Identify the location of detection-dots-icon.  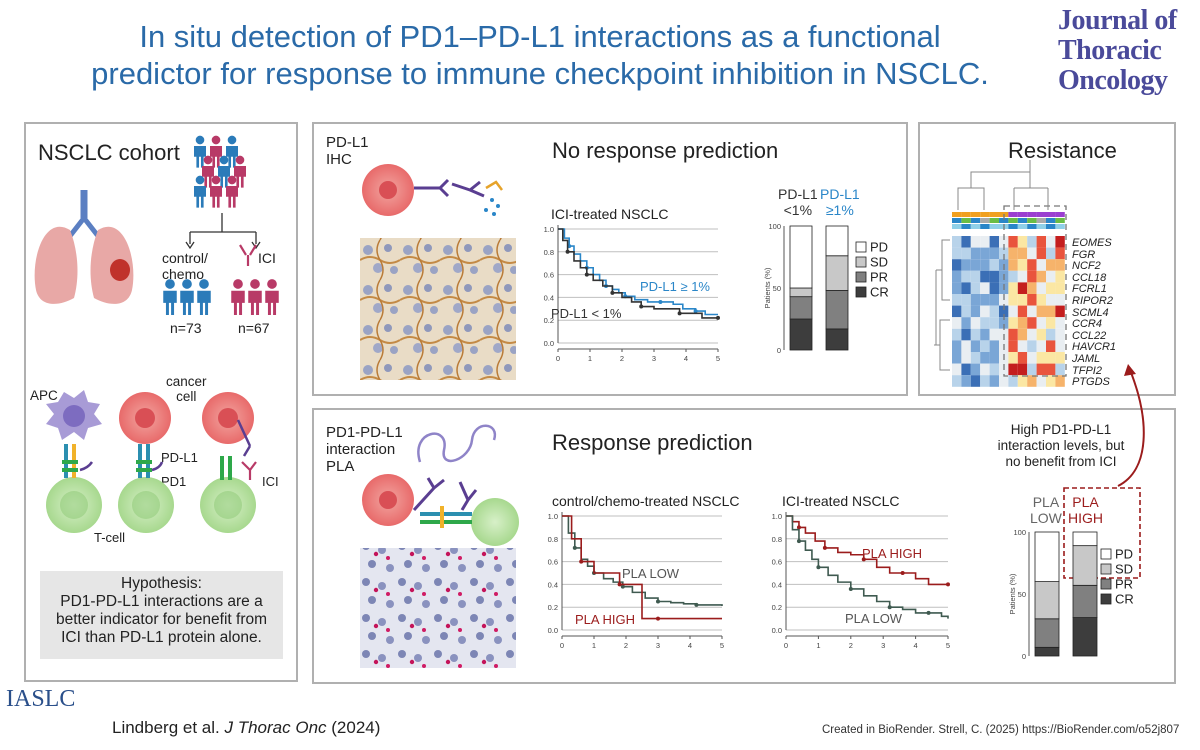
(492, 207).